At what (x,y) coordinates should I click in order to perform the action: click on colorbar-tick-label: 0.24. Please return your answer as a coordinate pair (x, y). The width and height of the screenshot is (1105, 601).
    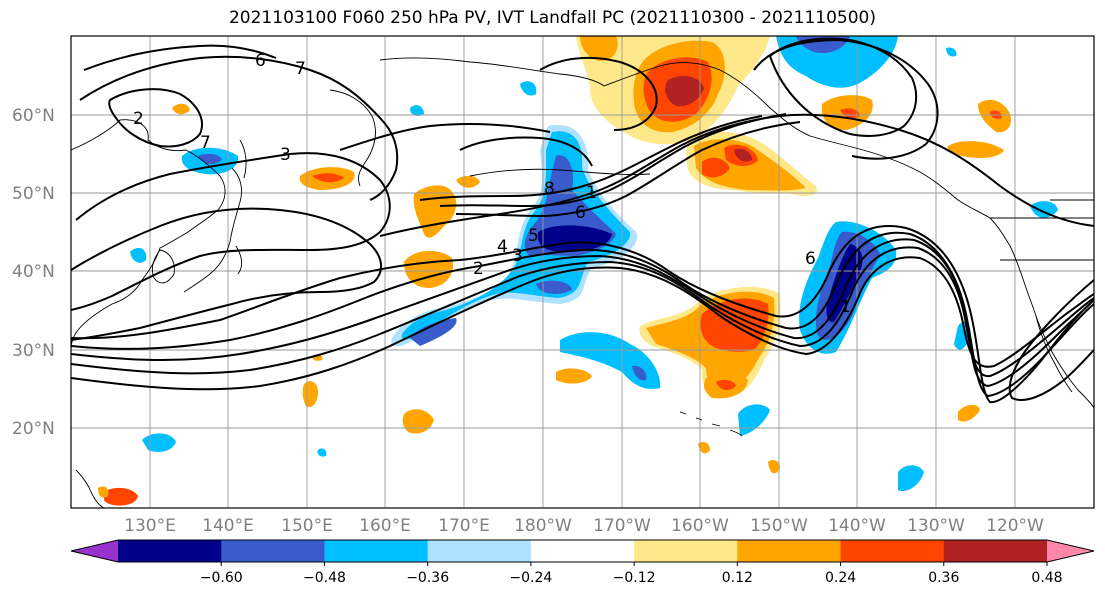
    Looking at the image, I should click on (840, 578).